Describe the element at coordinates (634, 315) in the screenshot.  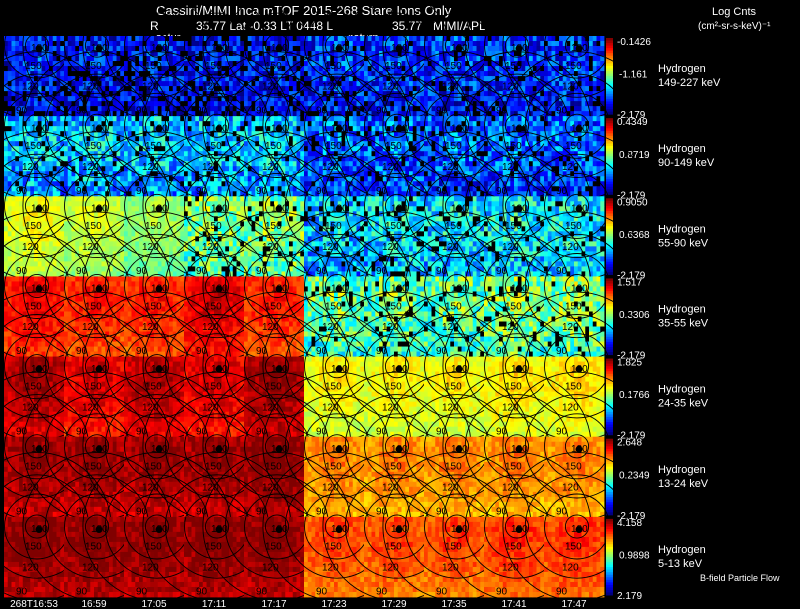
I see `colorbar-mid-label: 0.3306` at that location.